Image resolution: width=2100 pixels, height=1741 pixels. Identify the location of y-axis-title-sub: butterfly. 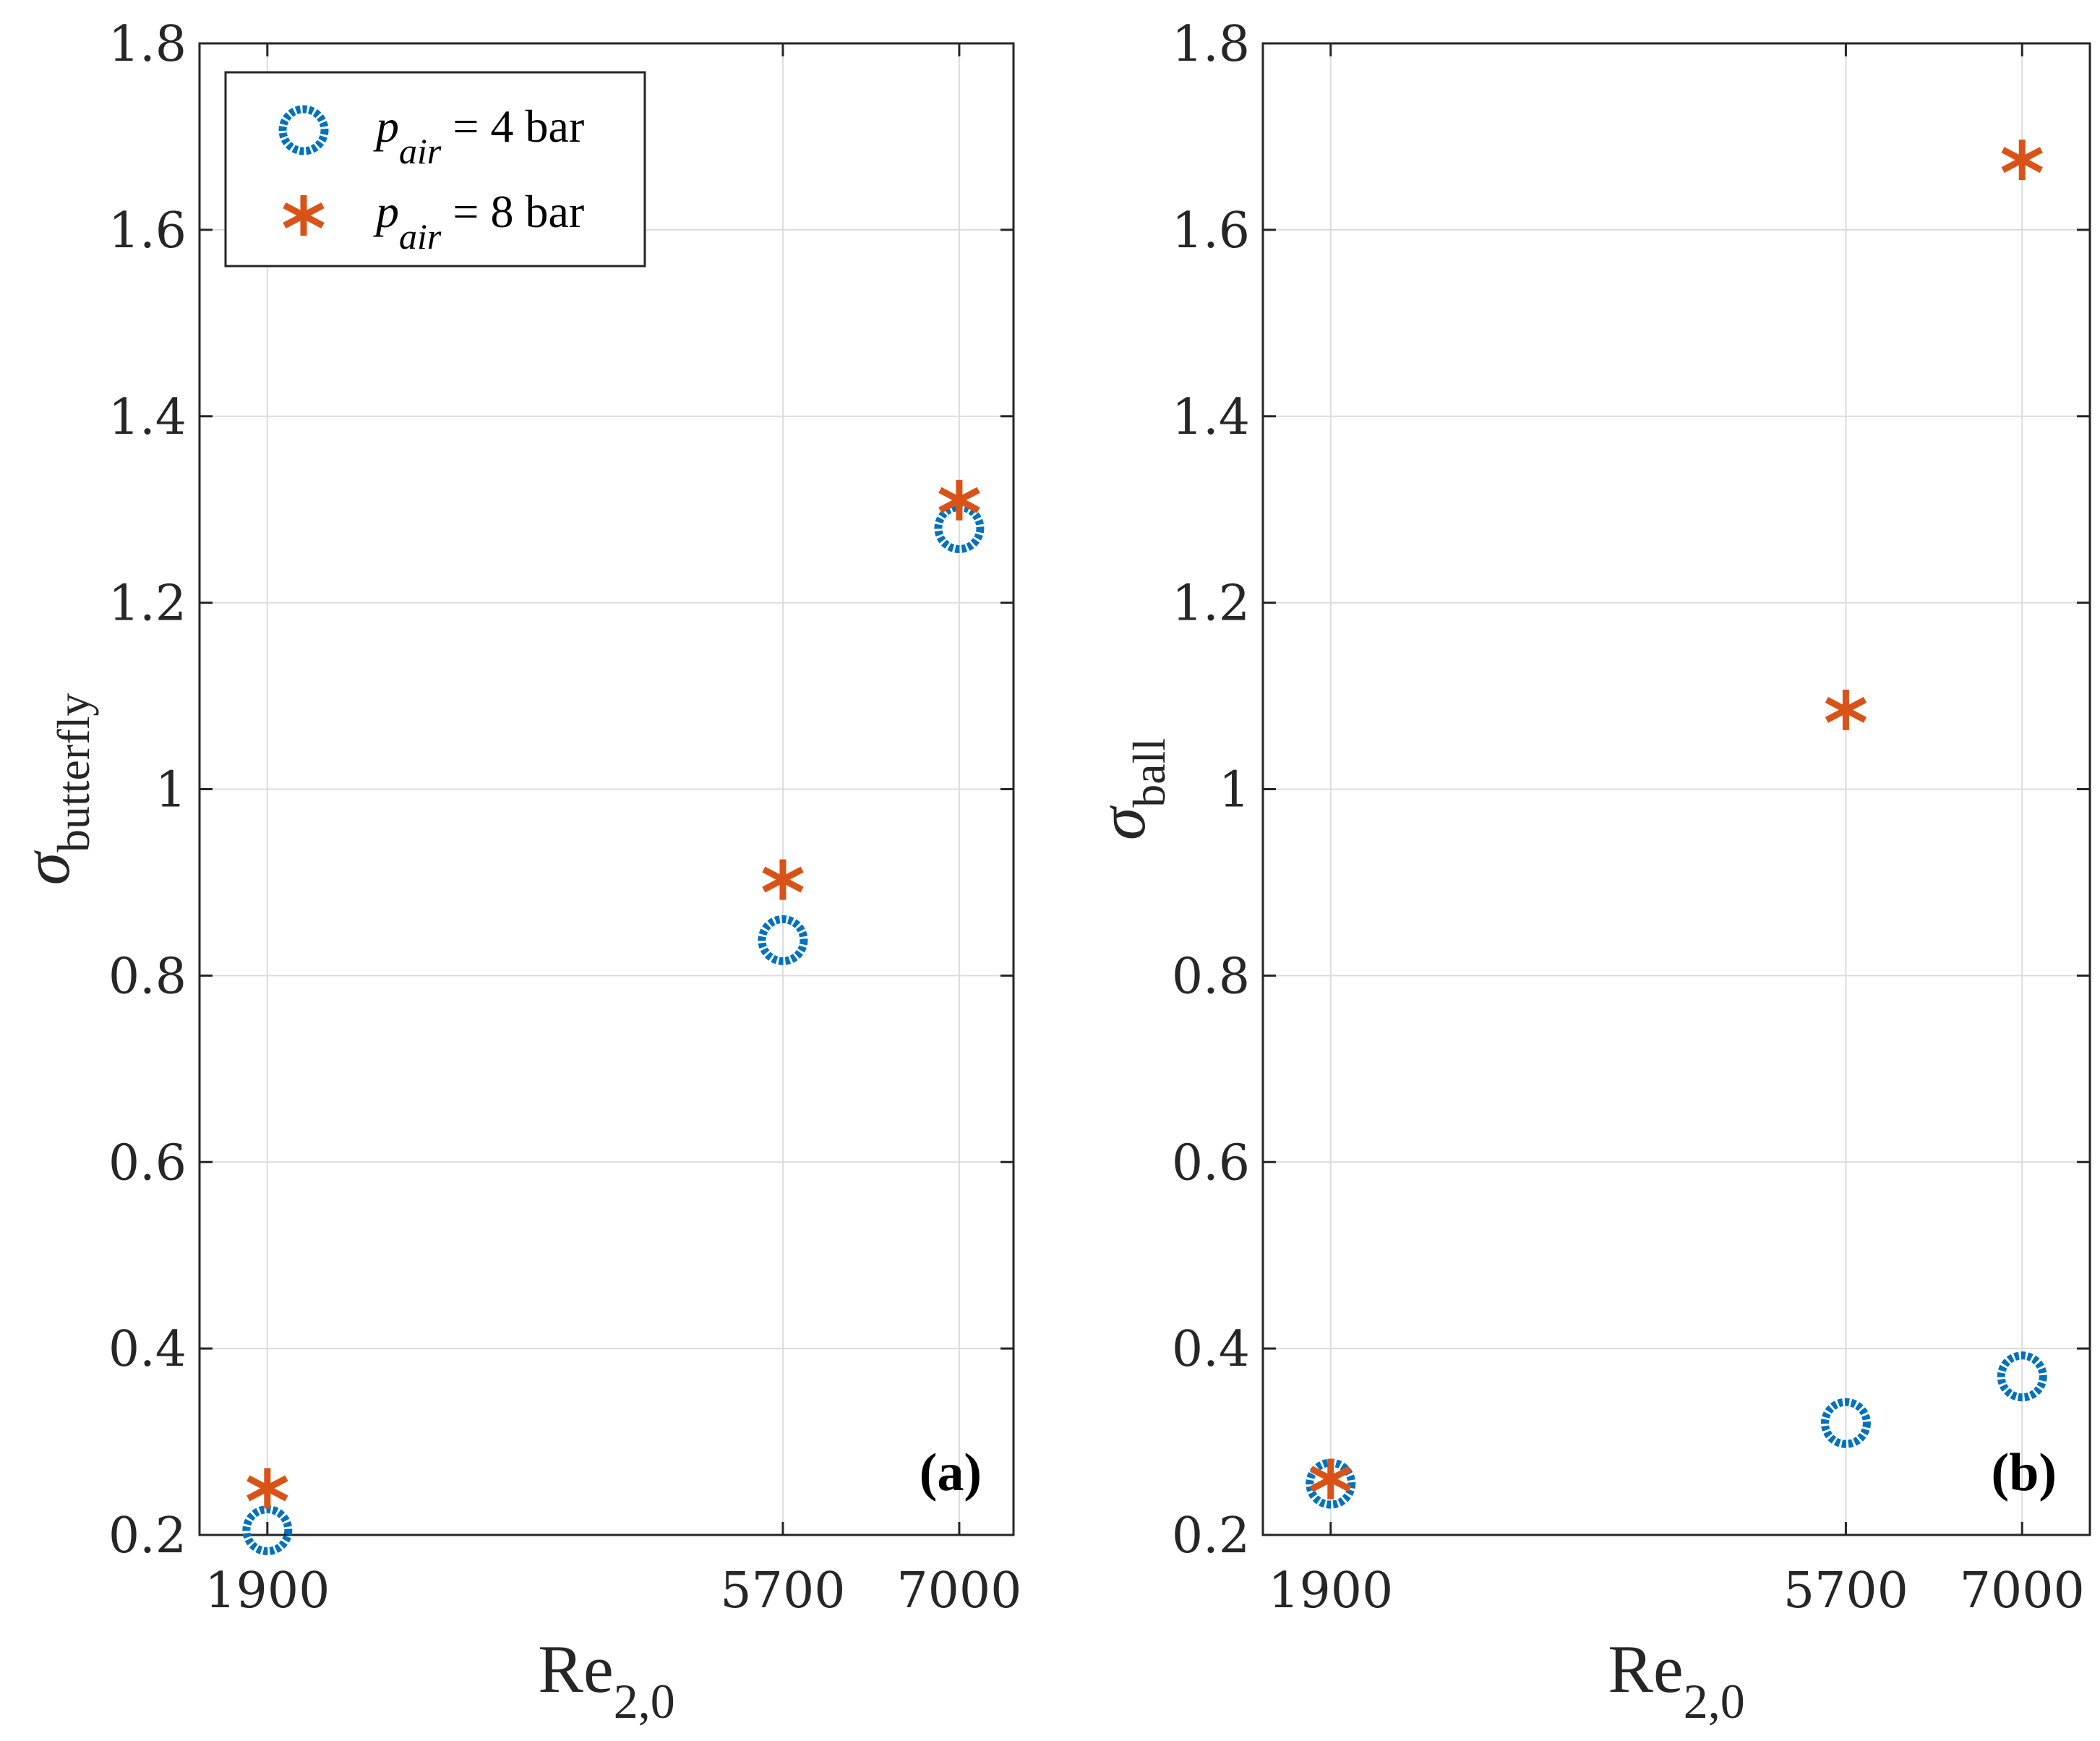
(73, 773).